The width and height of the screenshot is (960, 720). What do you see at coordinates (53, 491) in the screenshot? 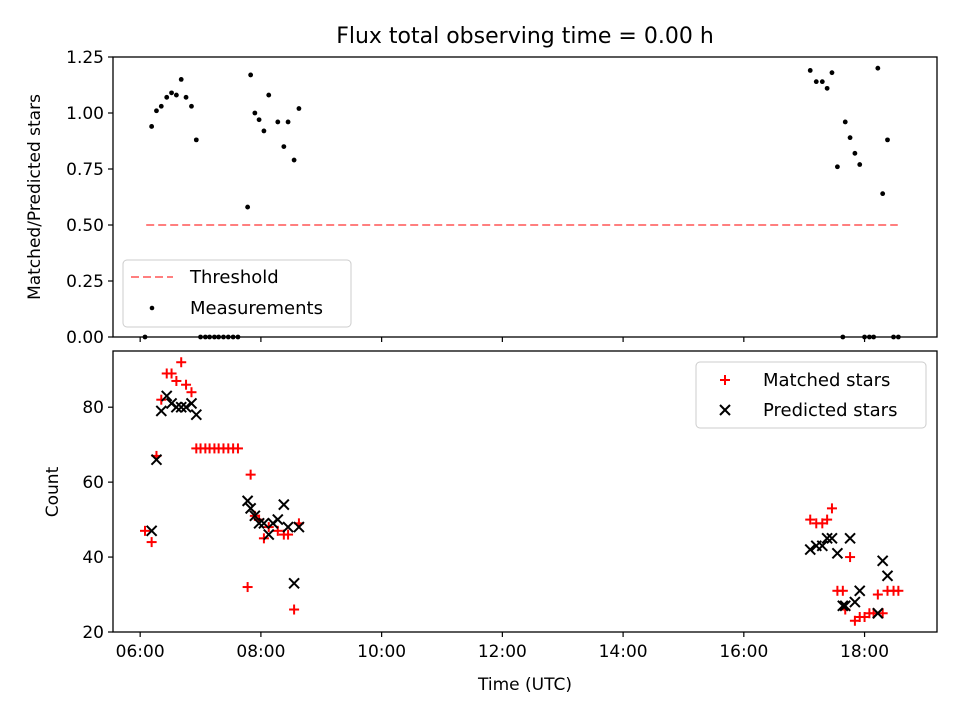
I see `bottom-y-axis-label: Count` at bounding box center [53, 491].